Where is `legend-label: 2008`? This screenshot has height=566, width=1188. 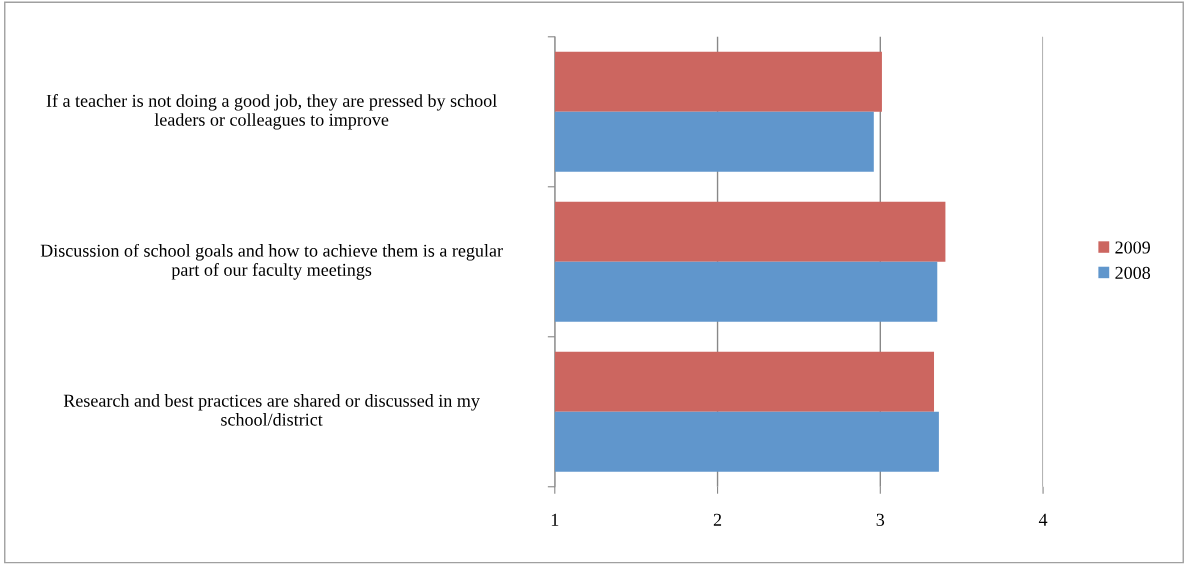 legend-label: 2008 is located at coordinates (1133, 272).